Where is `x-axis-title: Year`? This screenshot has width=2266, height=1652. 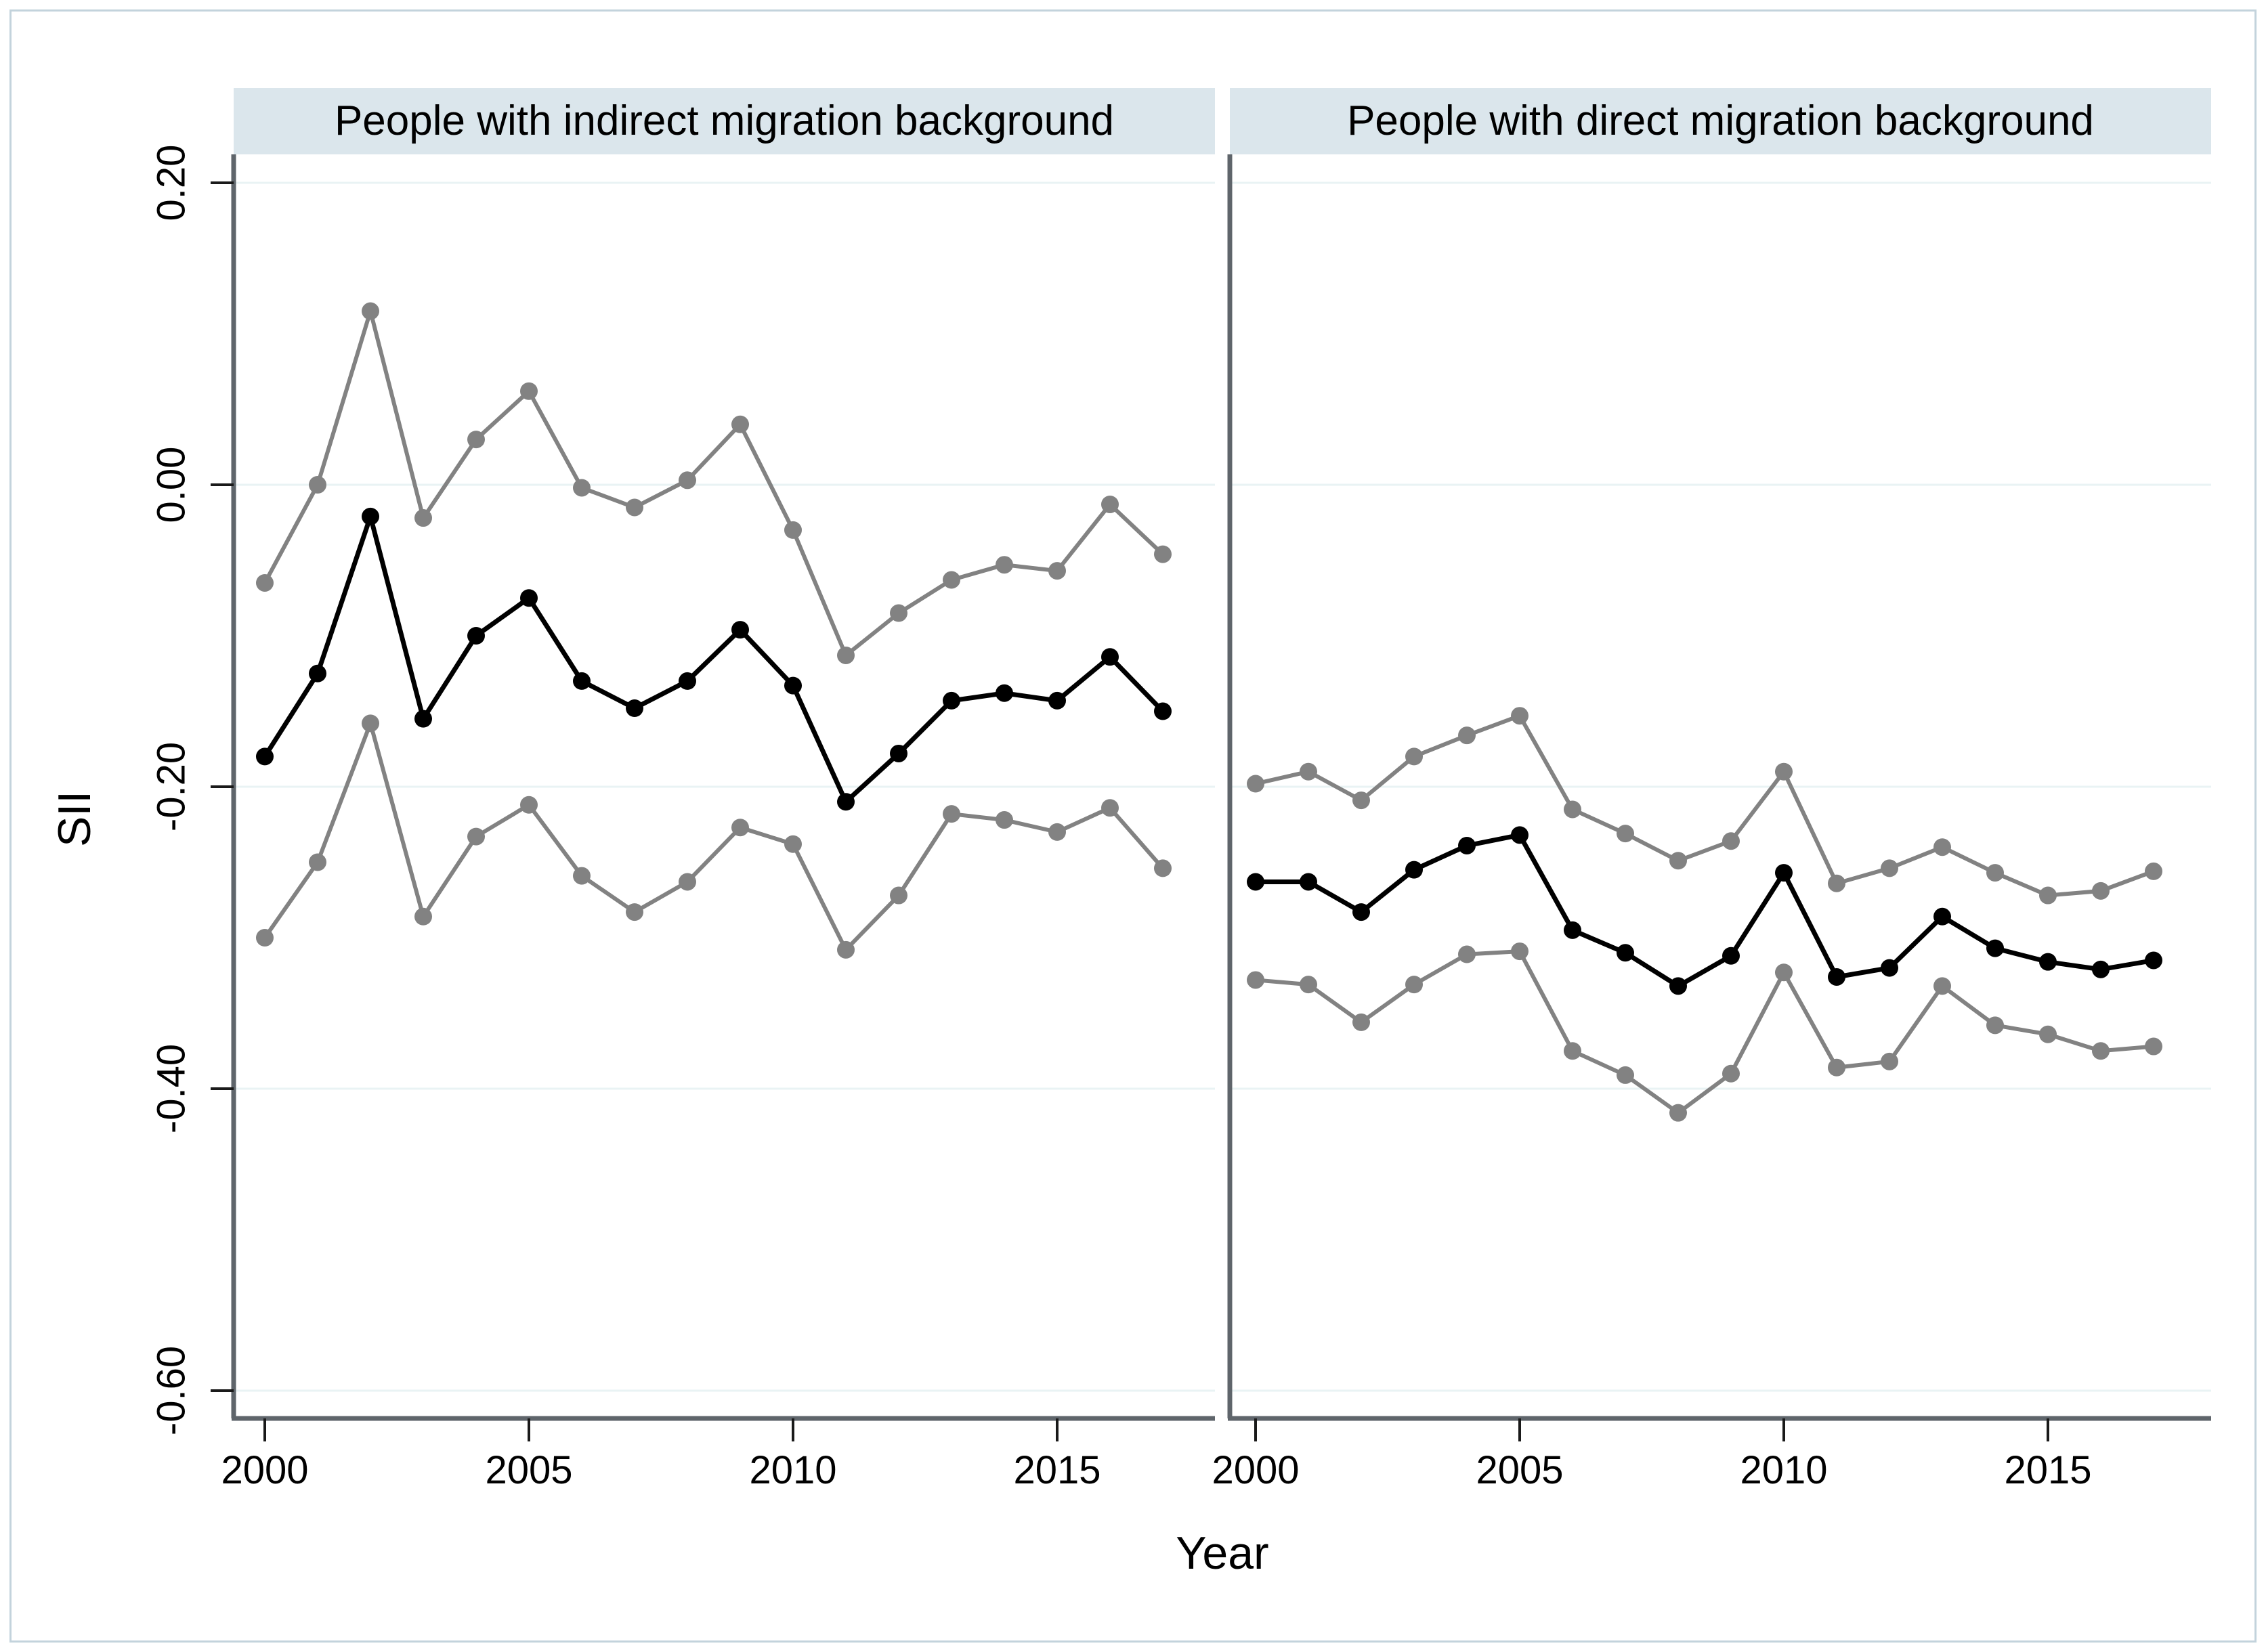 x-axis-title: Year is located at coordinates (1222, 1553).